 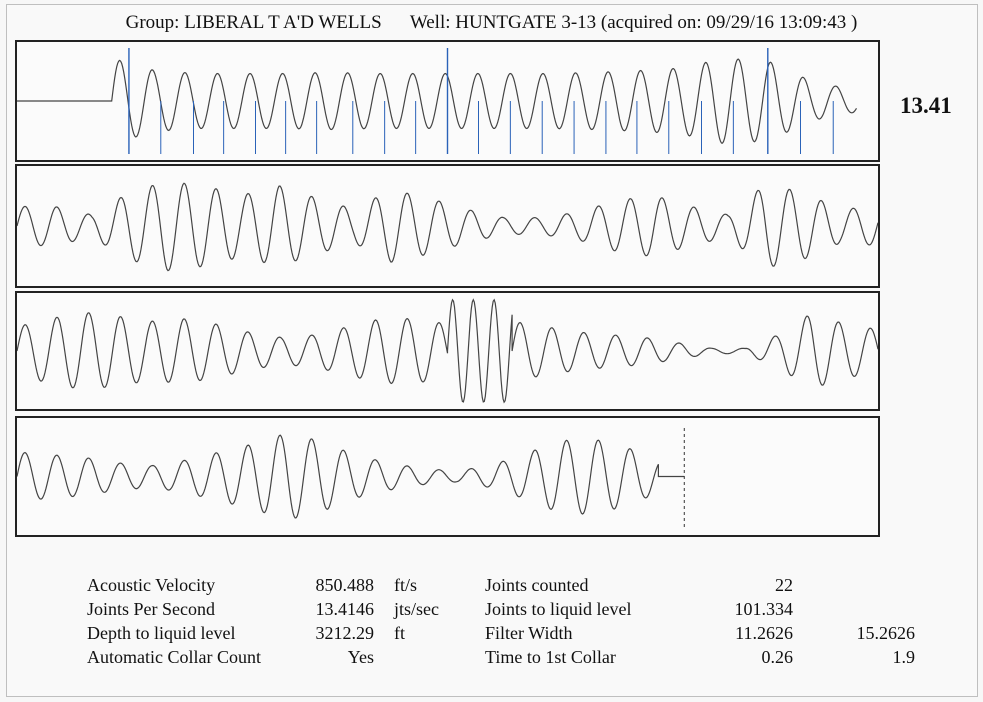 What do you see at coordinates (345, 609) in the screenshot?
I see `stat-value: 13.4146` at bounding box center [345, 609].